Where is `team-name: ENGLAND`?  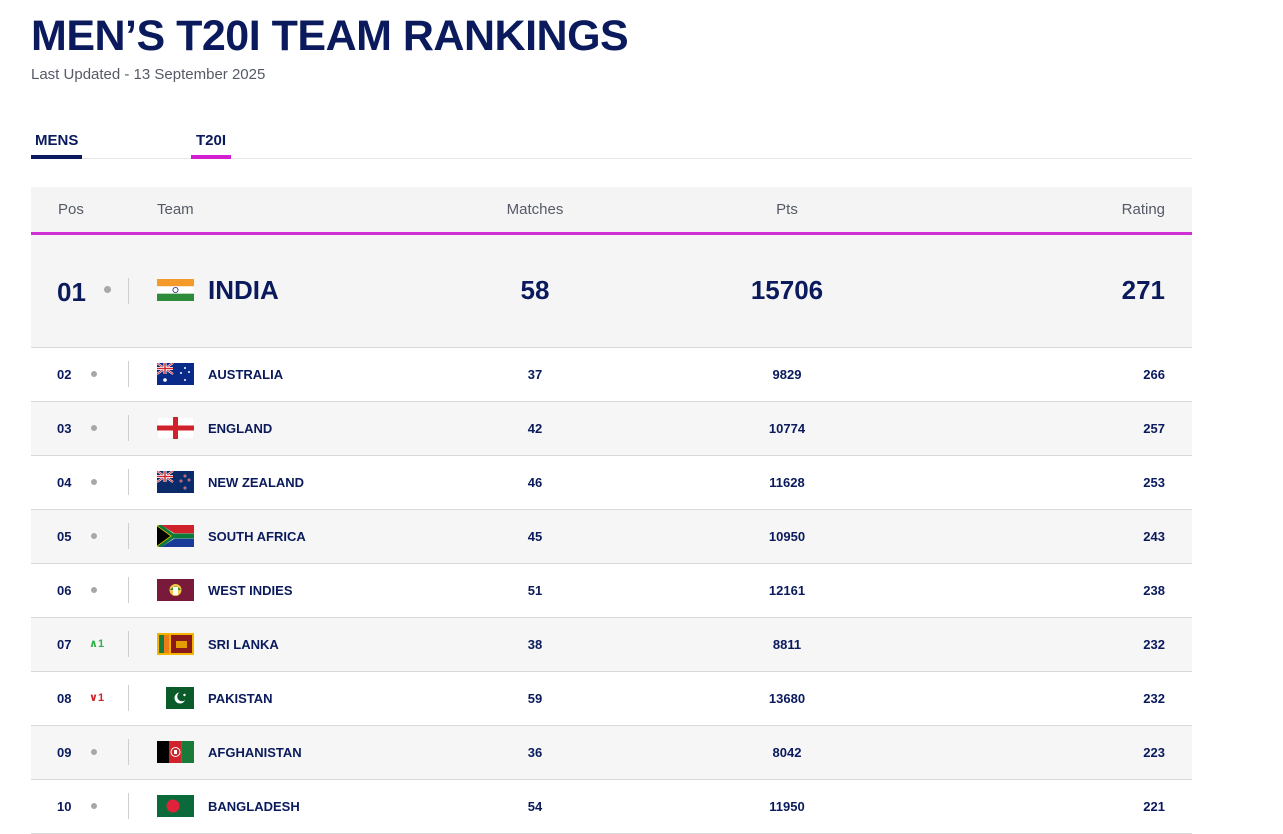 team-name: ENGLAND is located at coordinates (240, 428).